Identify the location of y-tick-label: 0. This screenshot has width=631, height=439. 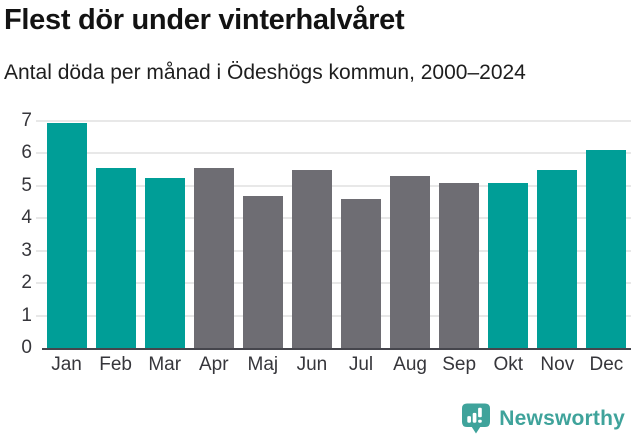
(26, 347).